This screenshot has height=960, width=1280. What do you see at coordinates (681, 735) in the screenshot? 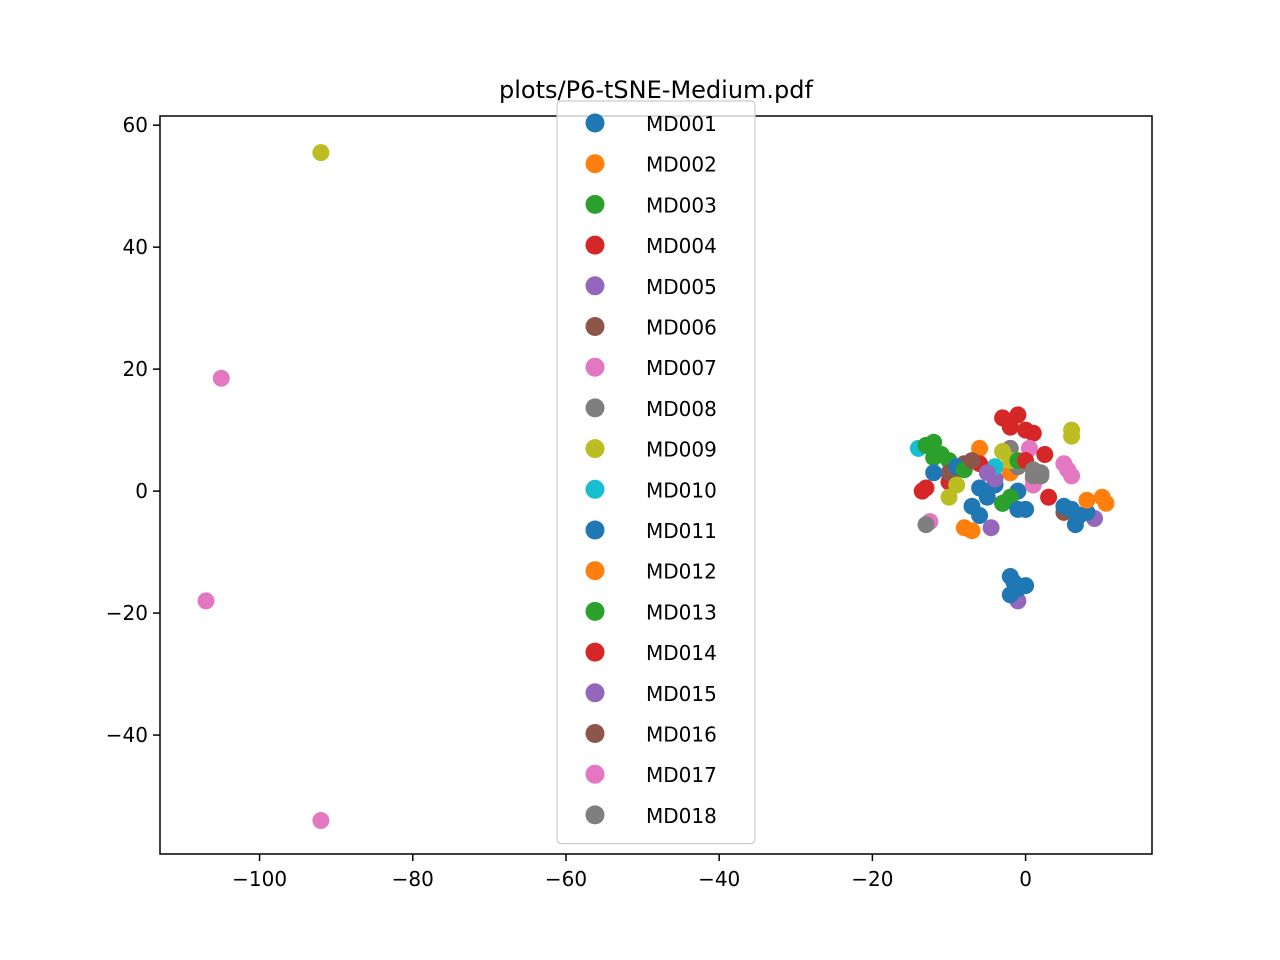
I see `legend-label: MD016` at bounding box center [681, 735].